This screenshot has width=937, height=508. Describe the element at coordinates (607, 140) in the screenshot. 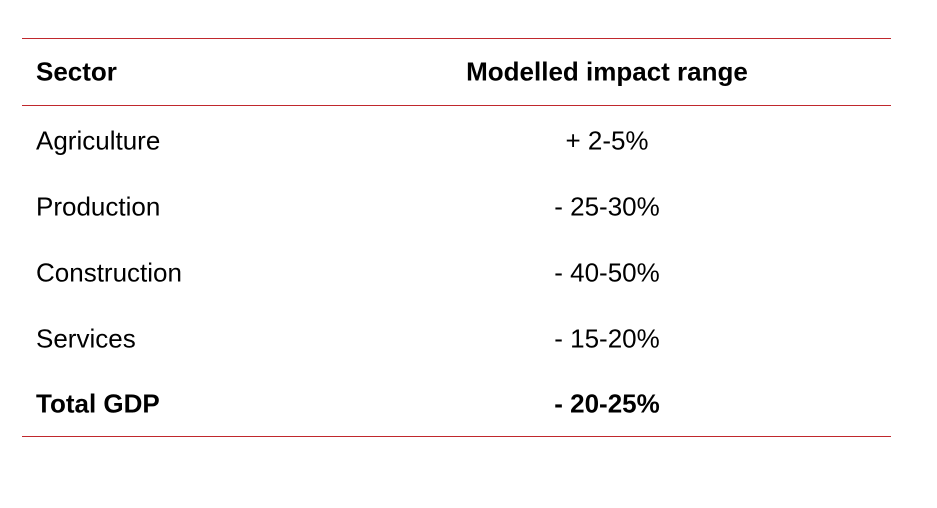

I see `row-impact: + 2-5%` at that location.